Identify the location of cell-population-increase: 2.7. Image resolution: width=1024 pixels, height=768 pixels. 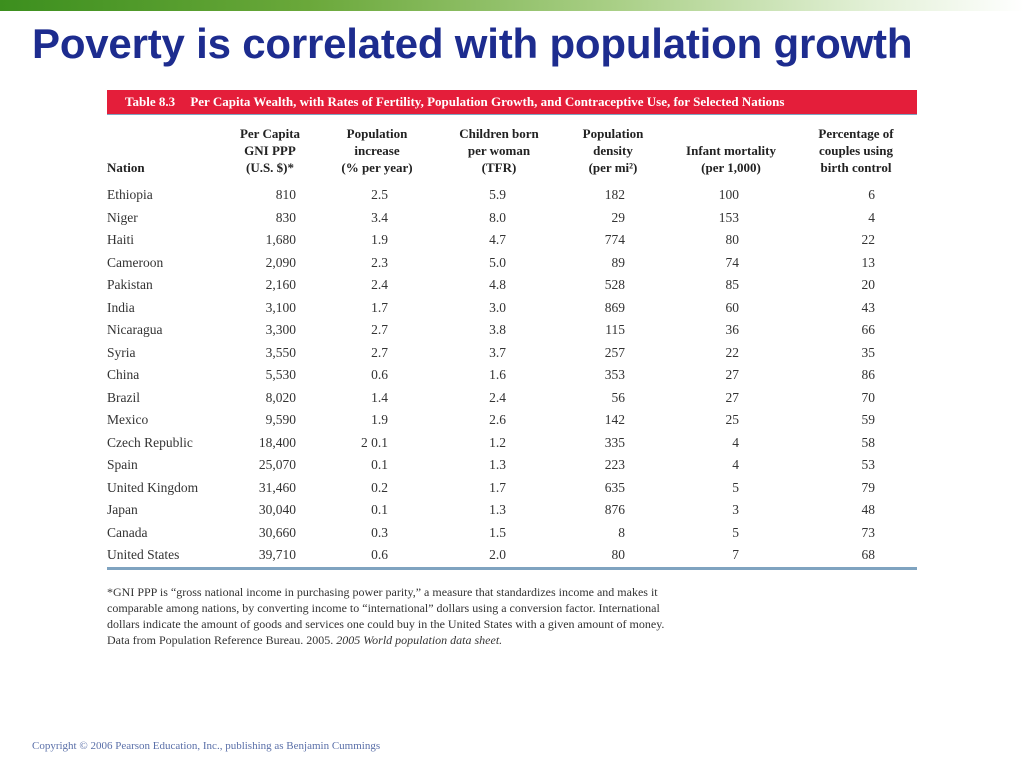
(379, 330).